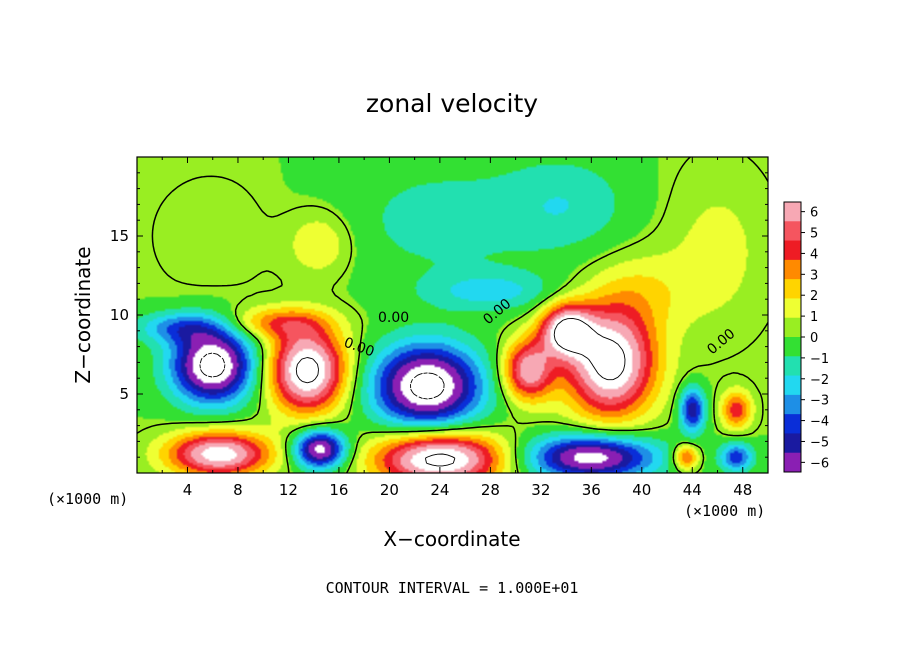 This screenshot has height=654, width=904. What do you see at coordinates (238, 490) in the screenshot?
I see `x-tick-label: 8` at bounding box center [238, 490].